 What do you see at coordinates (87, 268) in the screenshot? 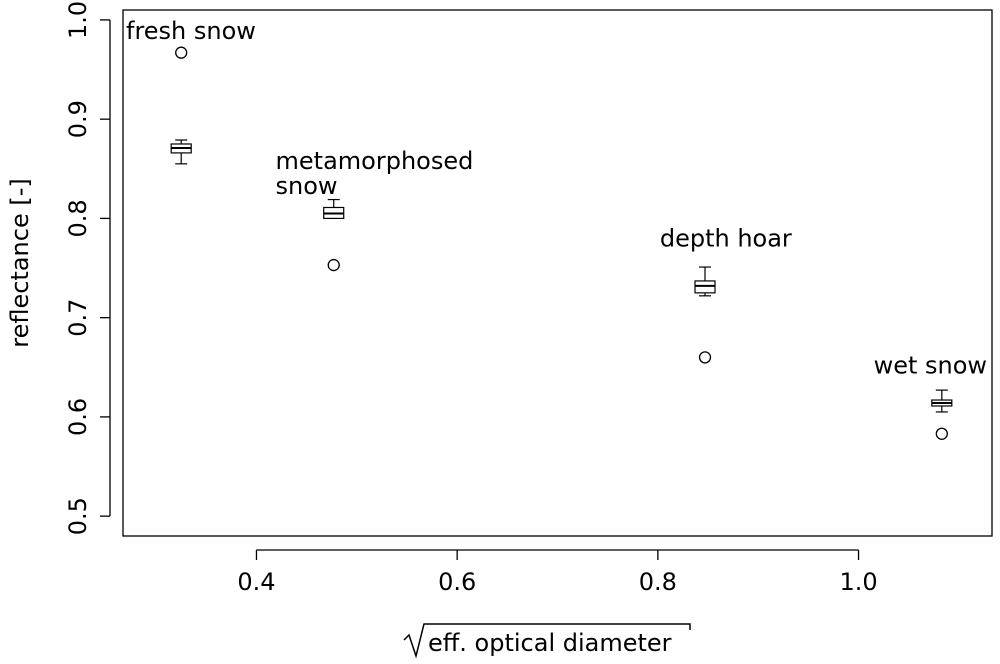
I see `y-axis: 0.5 0.6 0.7 0.8 0.9 1.0` at bounding box center [87, 268].